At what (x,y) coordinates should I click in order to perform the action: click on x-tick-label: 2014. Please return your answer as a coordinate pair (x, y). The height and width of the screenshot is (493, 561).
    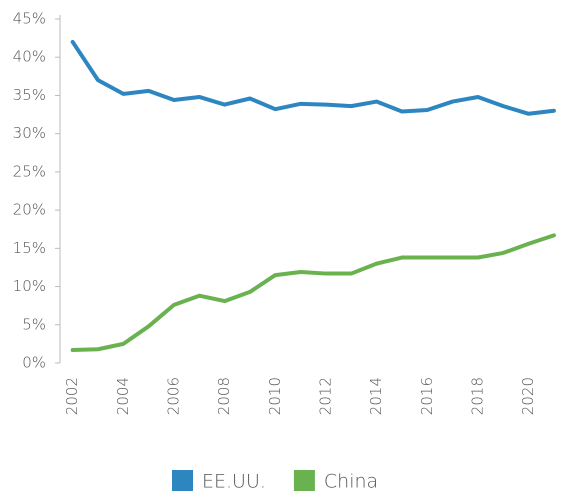
    Looking at the image, I should click on (376, 396).